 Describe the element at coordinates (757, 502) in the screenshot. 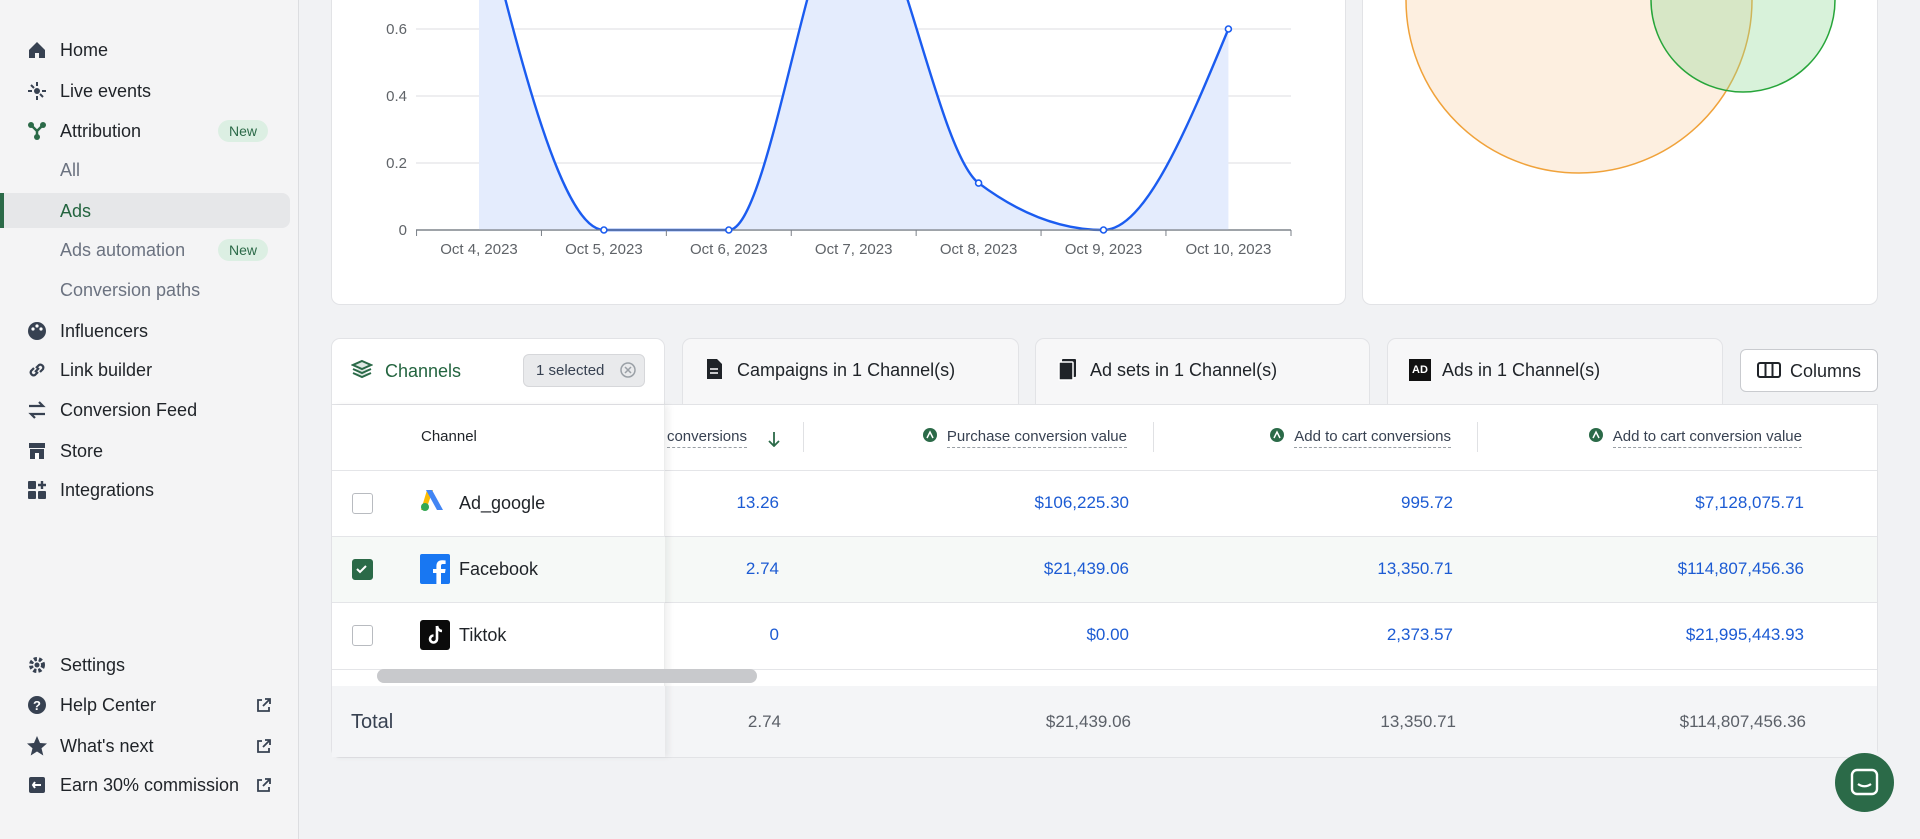

I see `cell: 13.26` at that location.